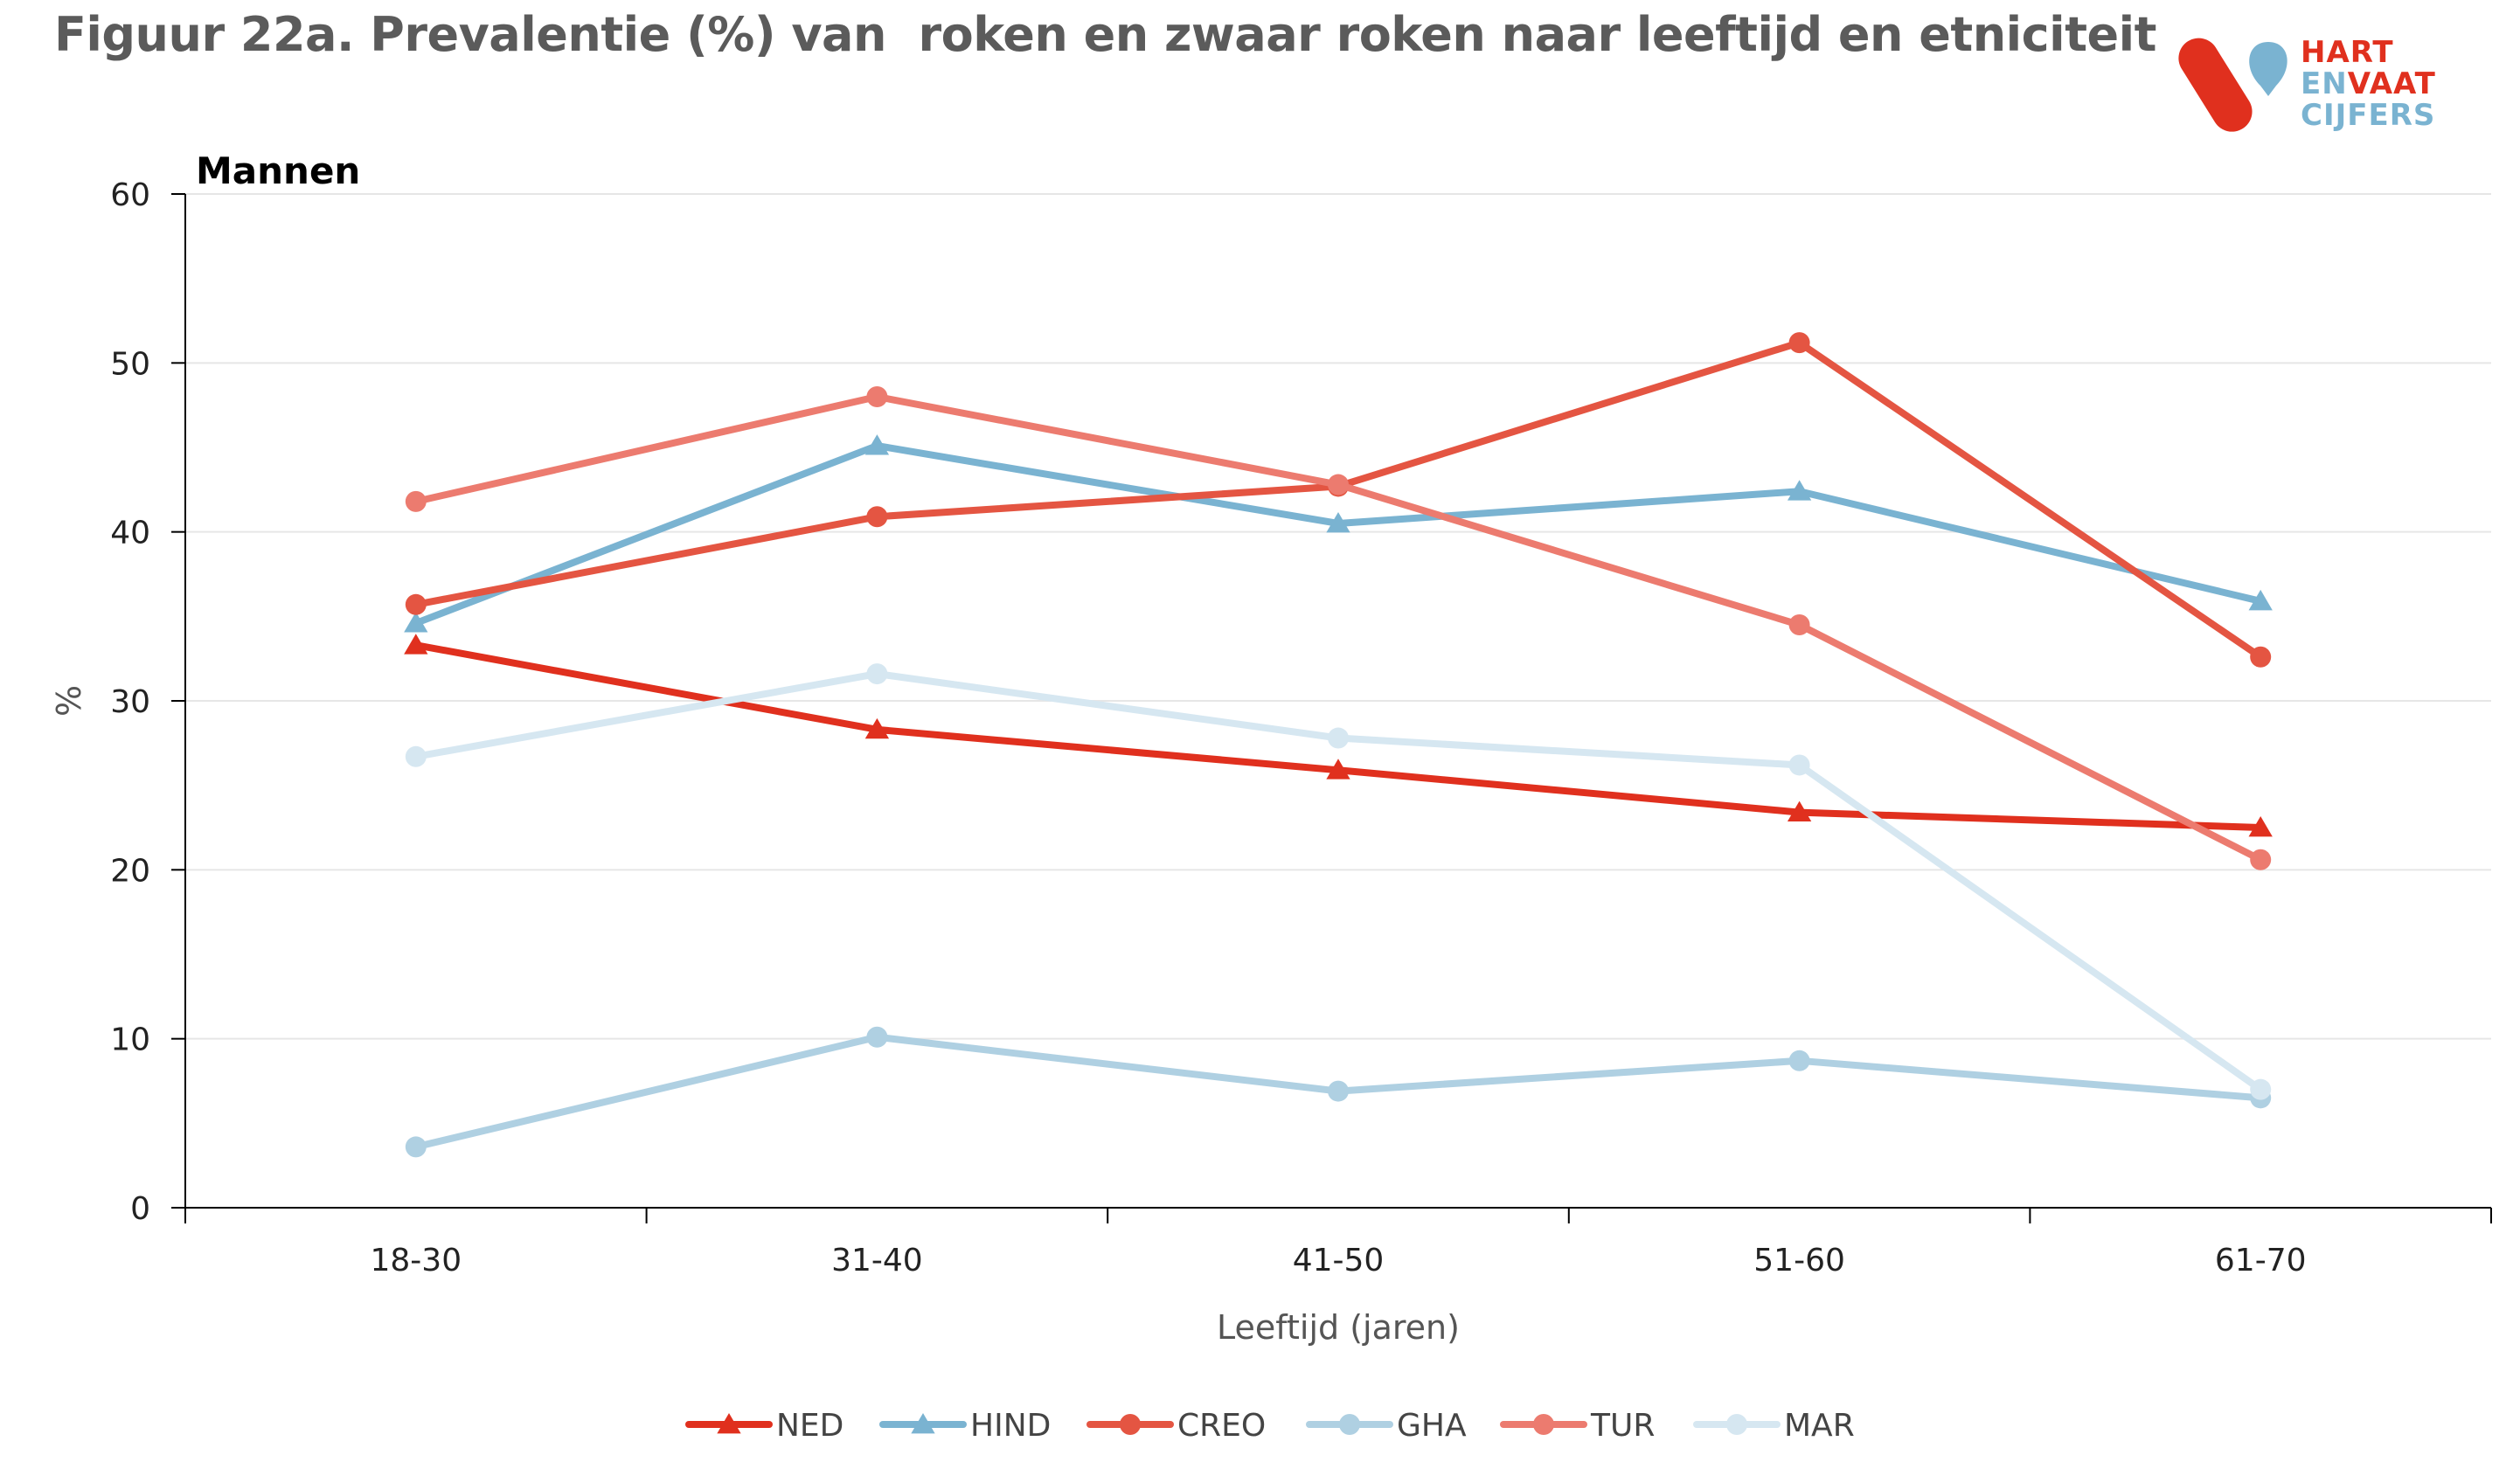 The image size is (2520, 1476). I want to click on legend: NED HIND CREO GHA TUR MAR, so click(1270, 1426).